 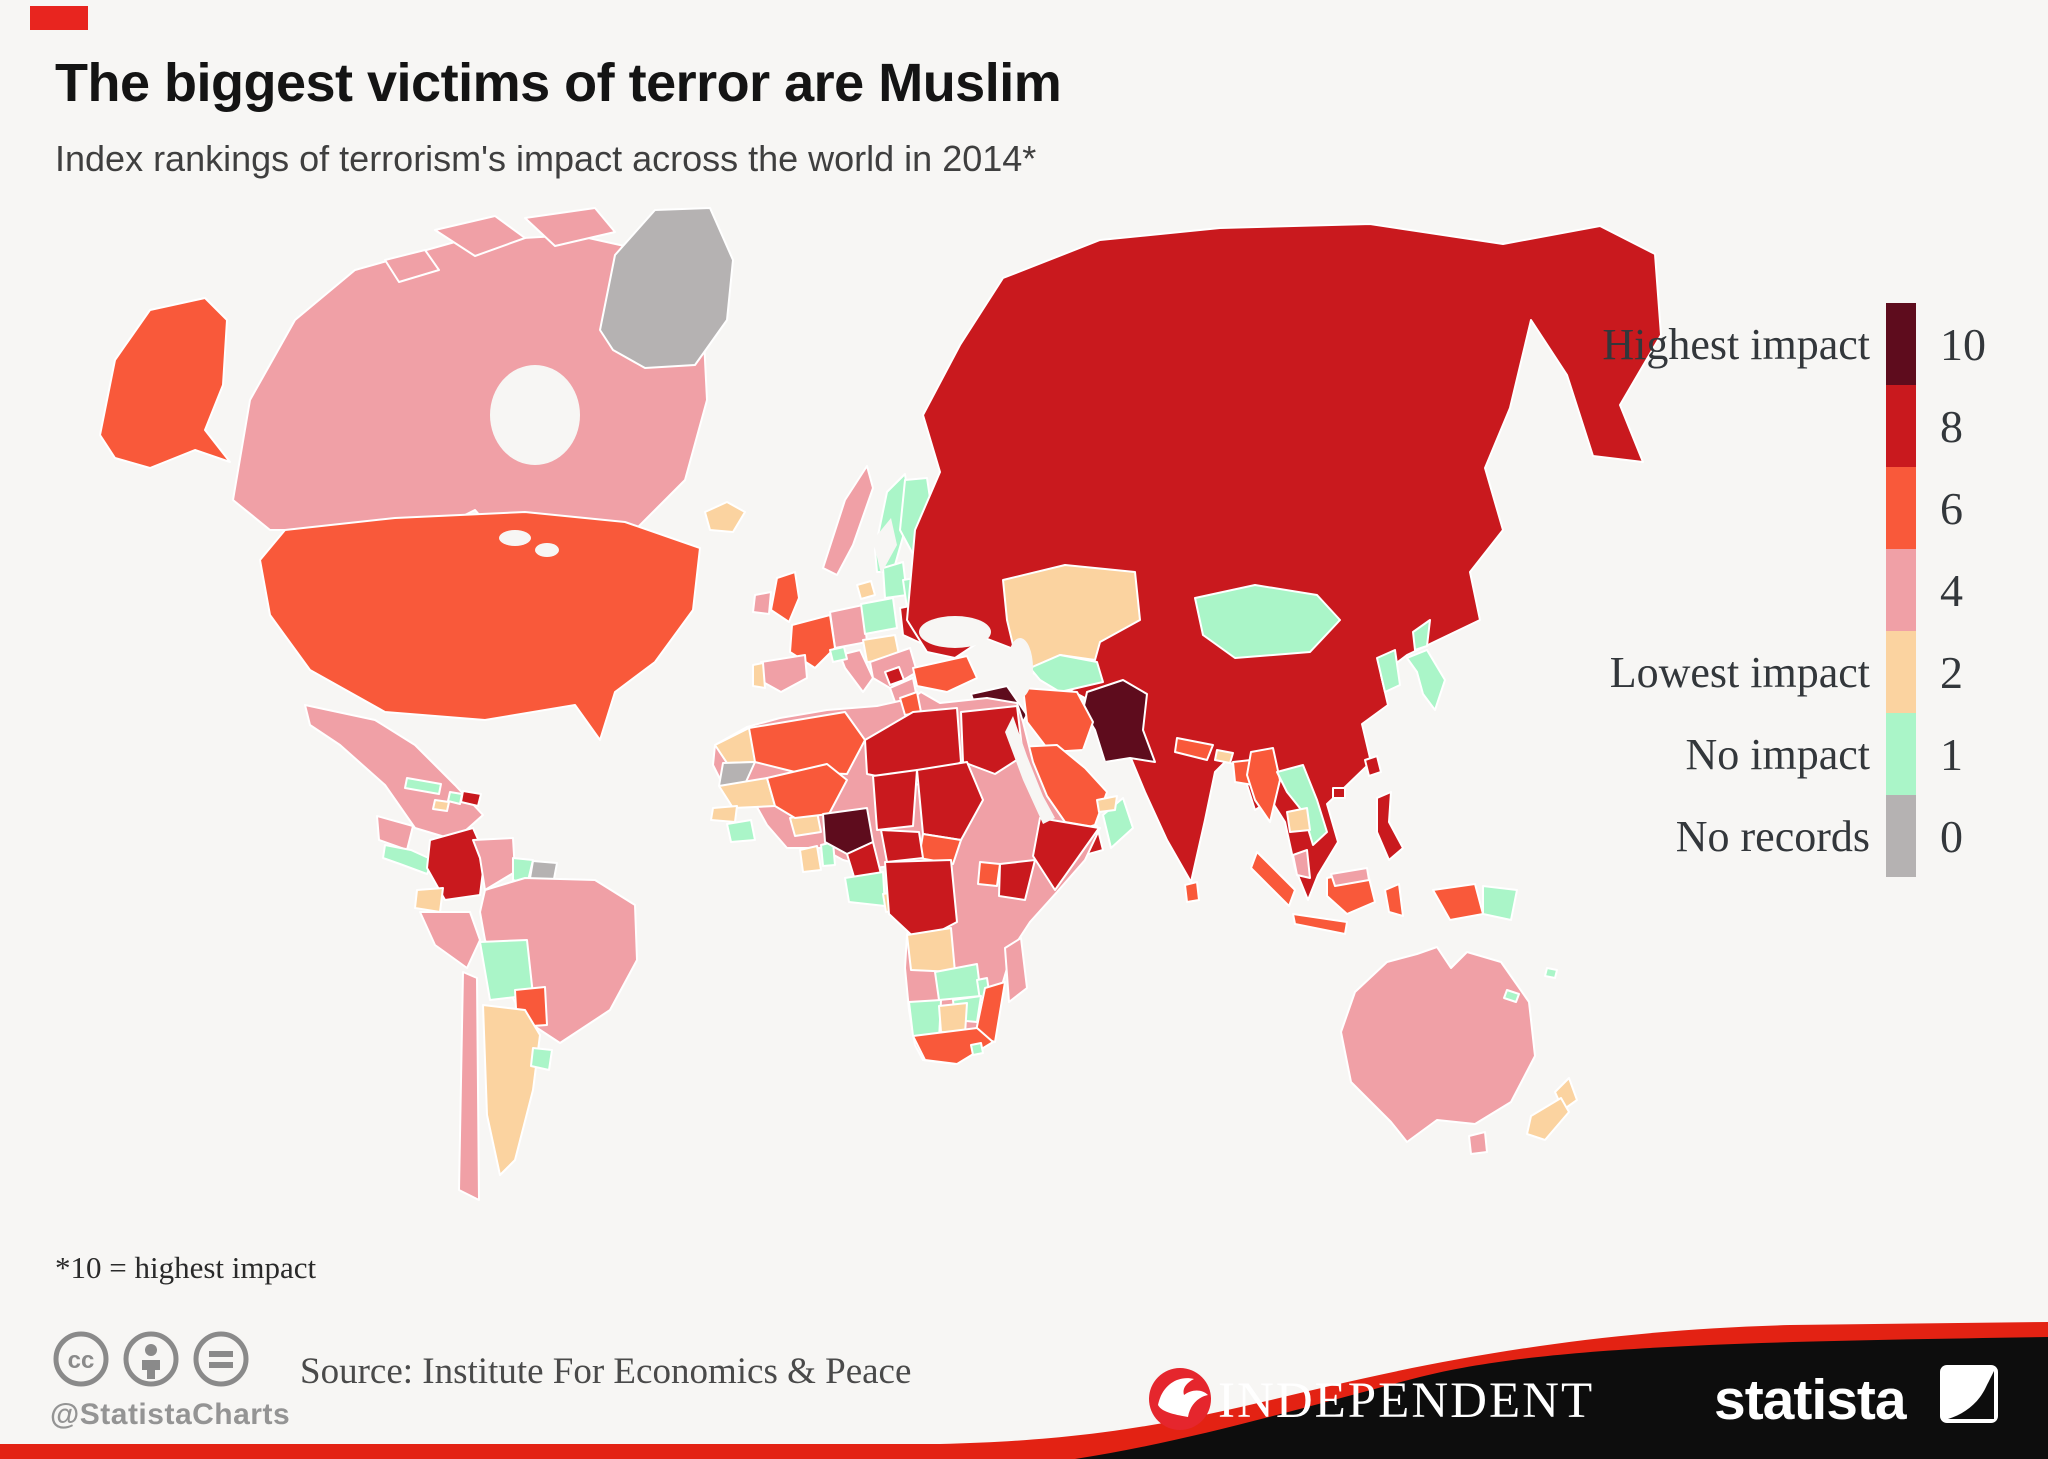 What do you see at coordinates (423, 786) in the screenshot?
I see `country-cuba` at bounding box center [423, 786].